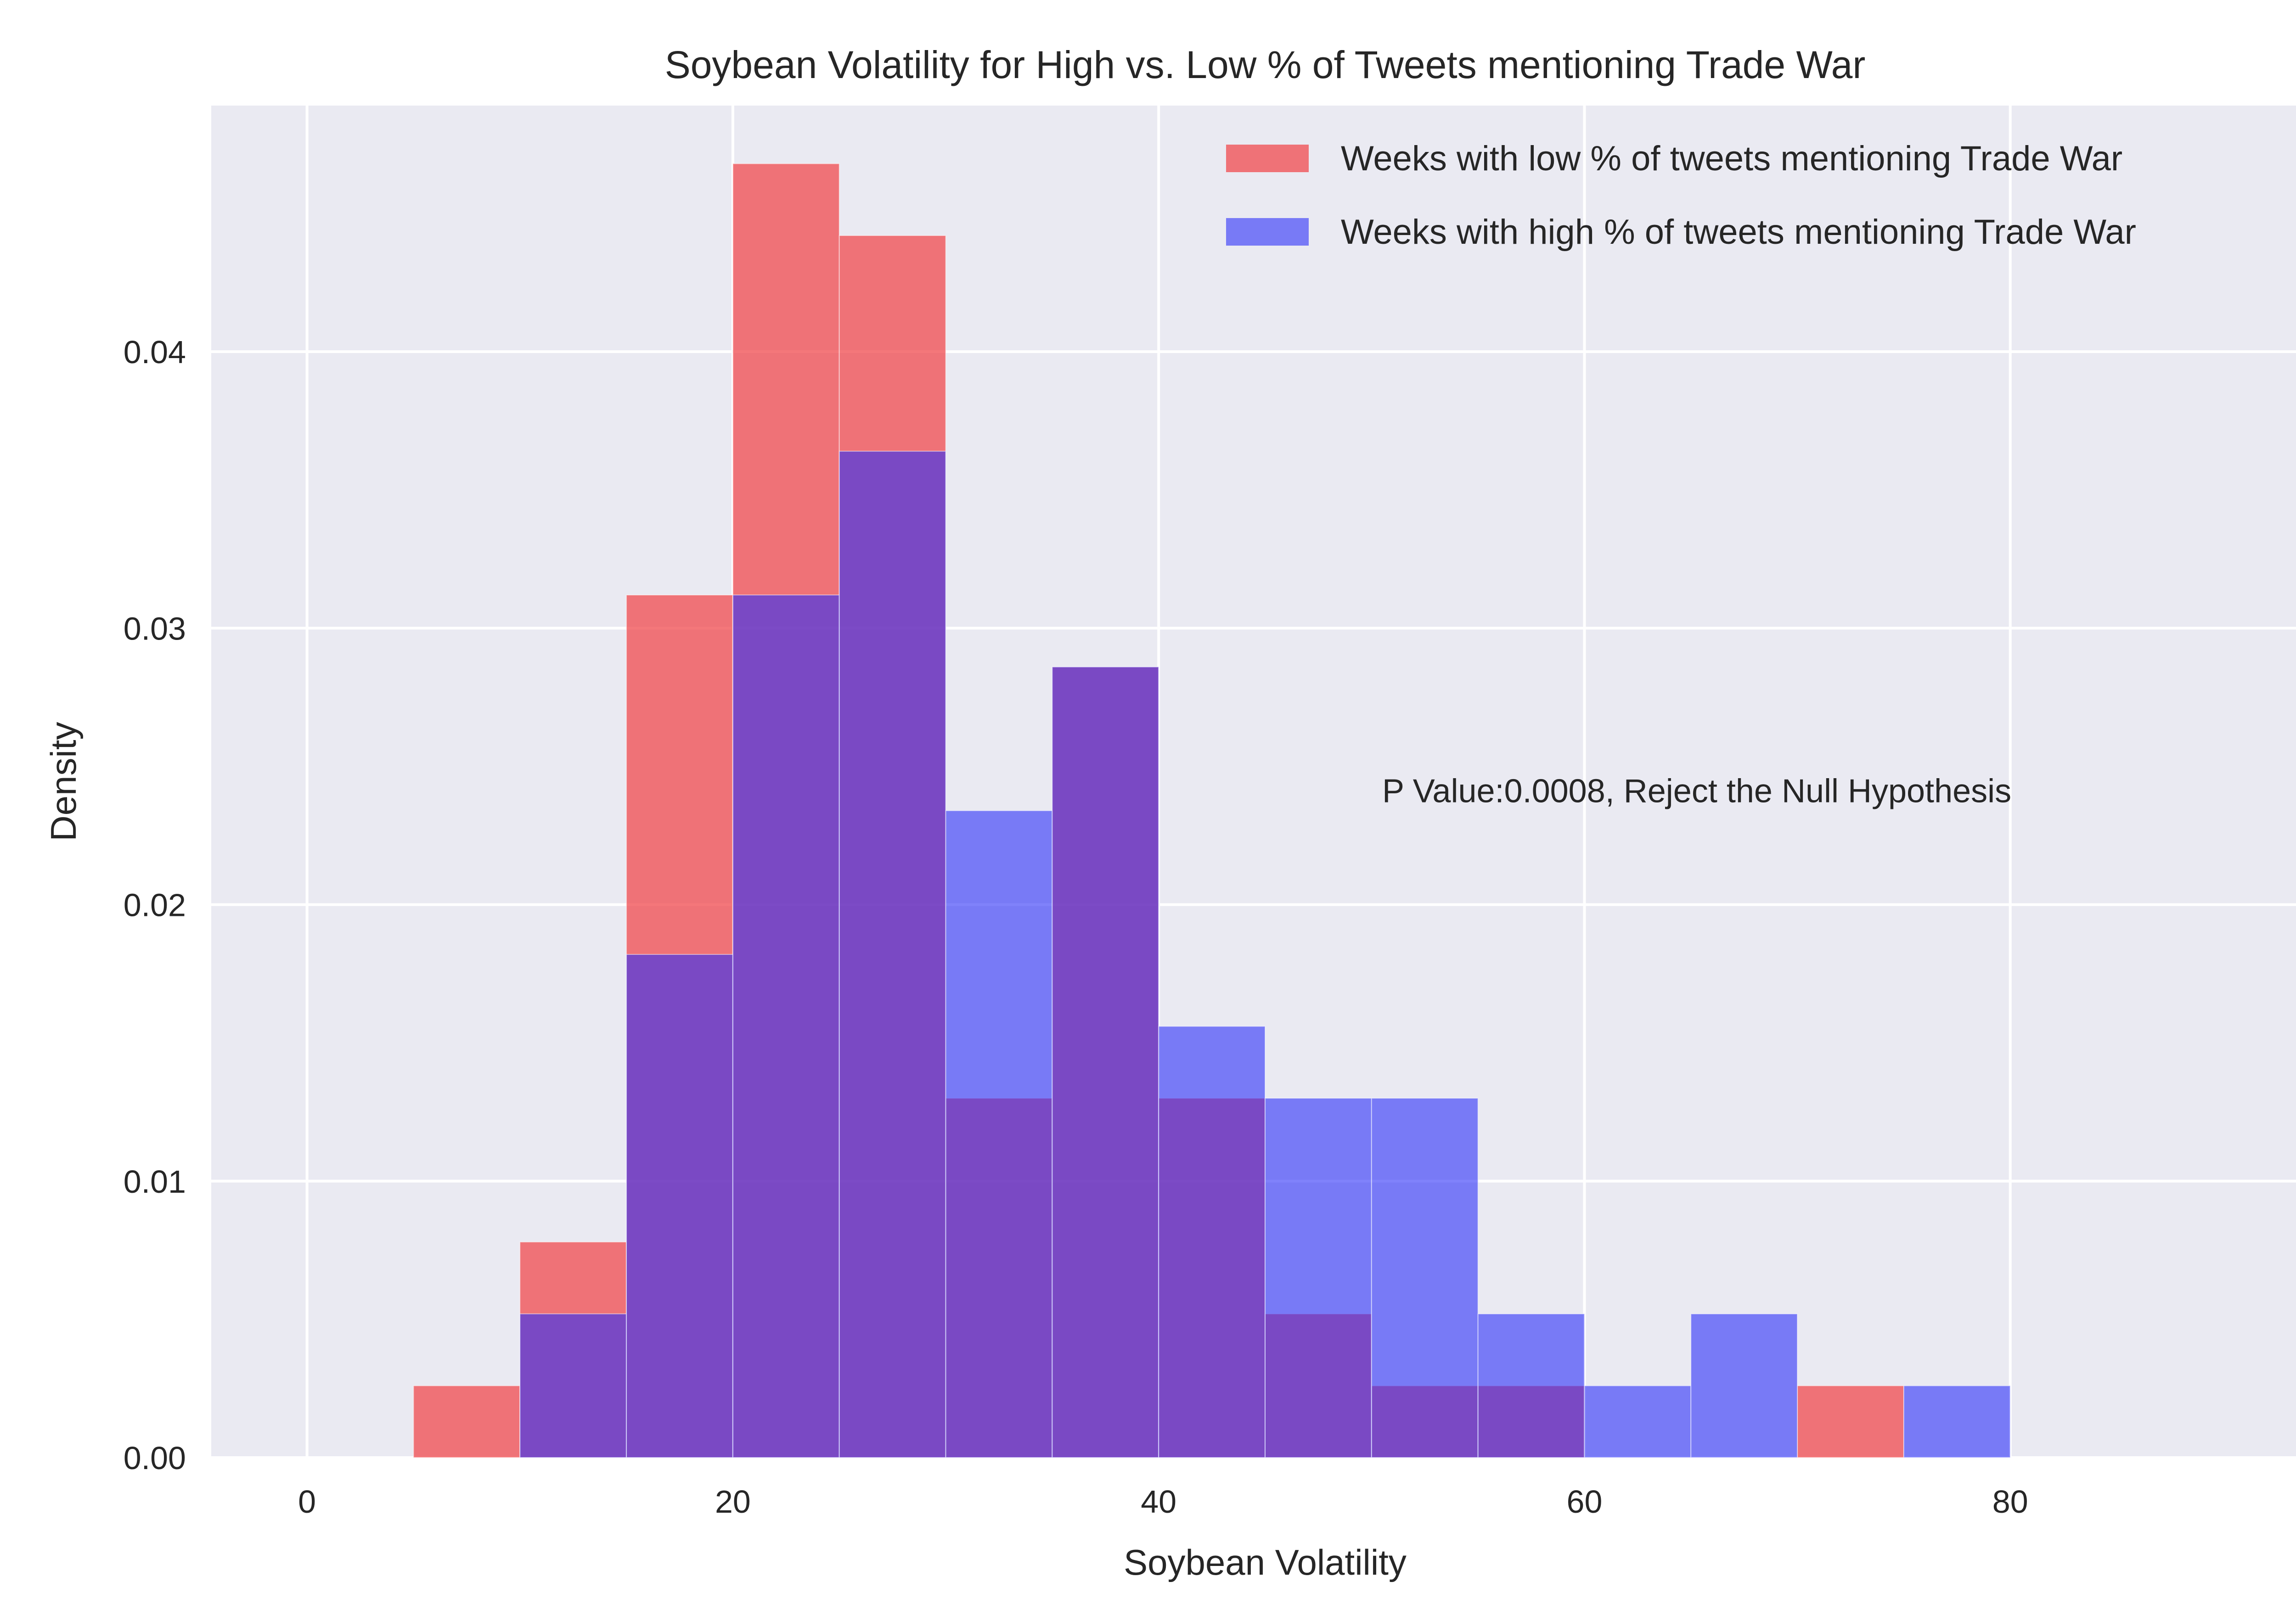 Image resolution: width=2296 pixels, height=1616 pixels. What do you see at coordinates (307, 1502) in the screenshot?
I see `x-tick-label: 0` at bounding box center [307, 1502].